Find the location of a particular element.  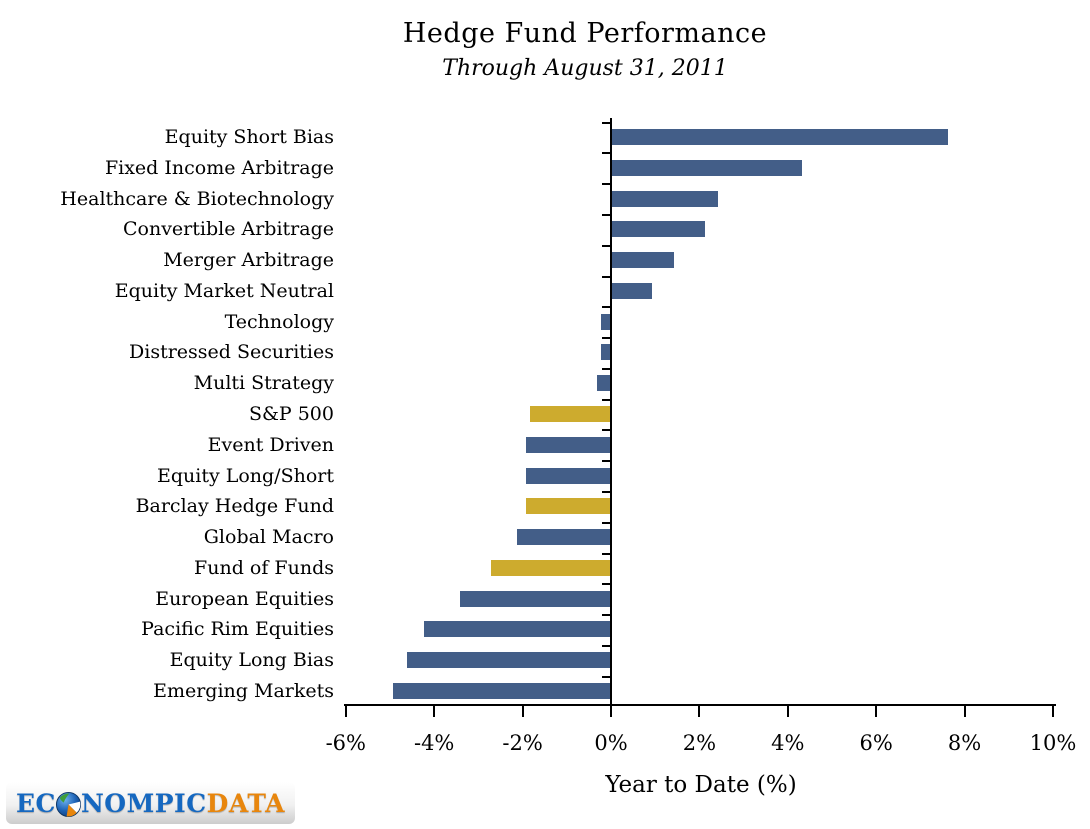

x-tick-label: 10% is located at coordinates (1053, 743).